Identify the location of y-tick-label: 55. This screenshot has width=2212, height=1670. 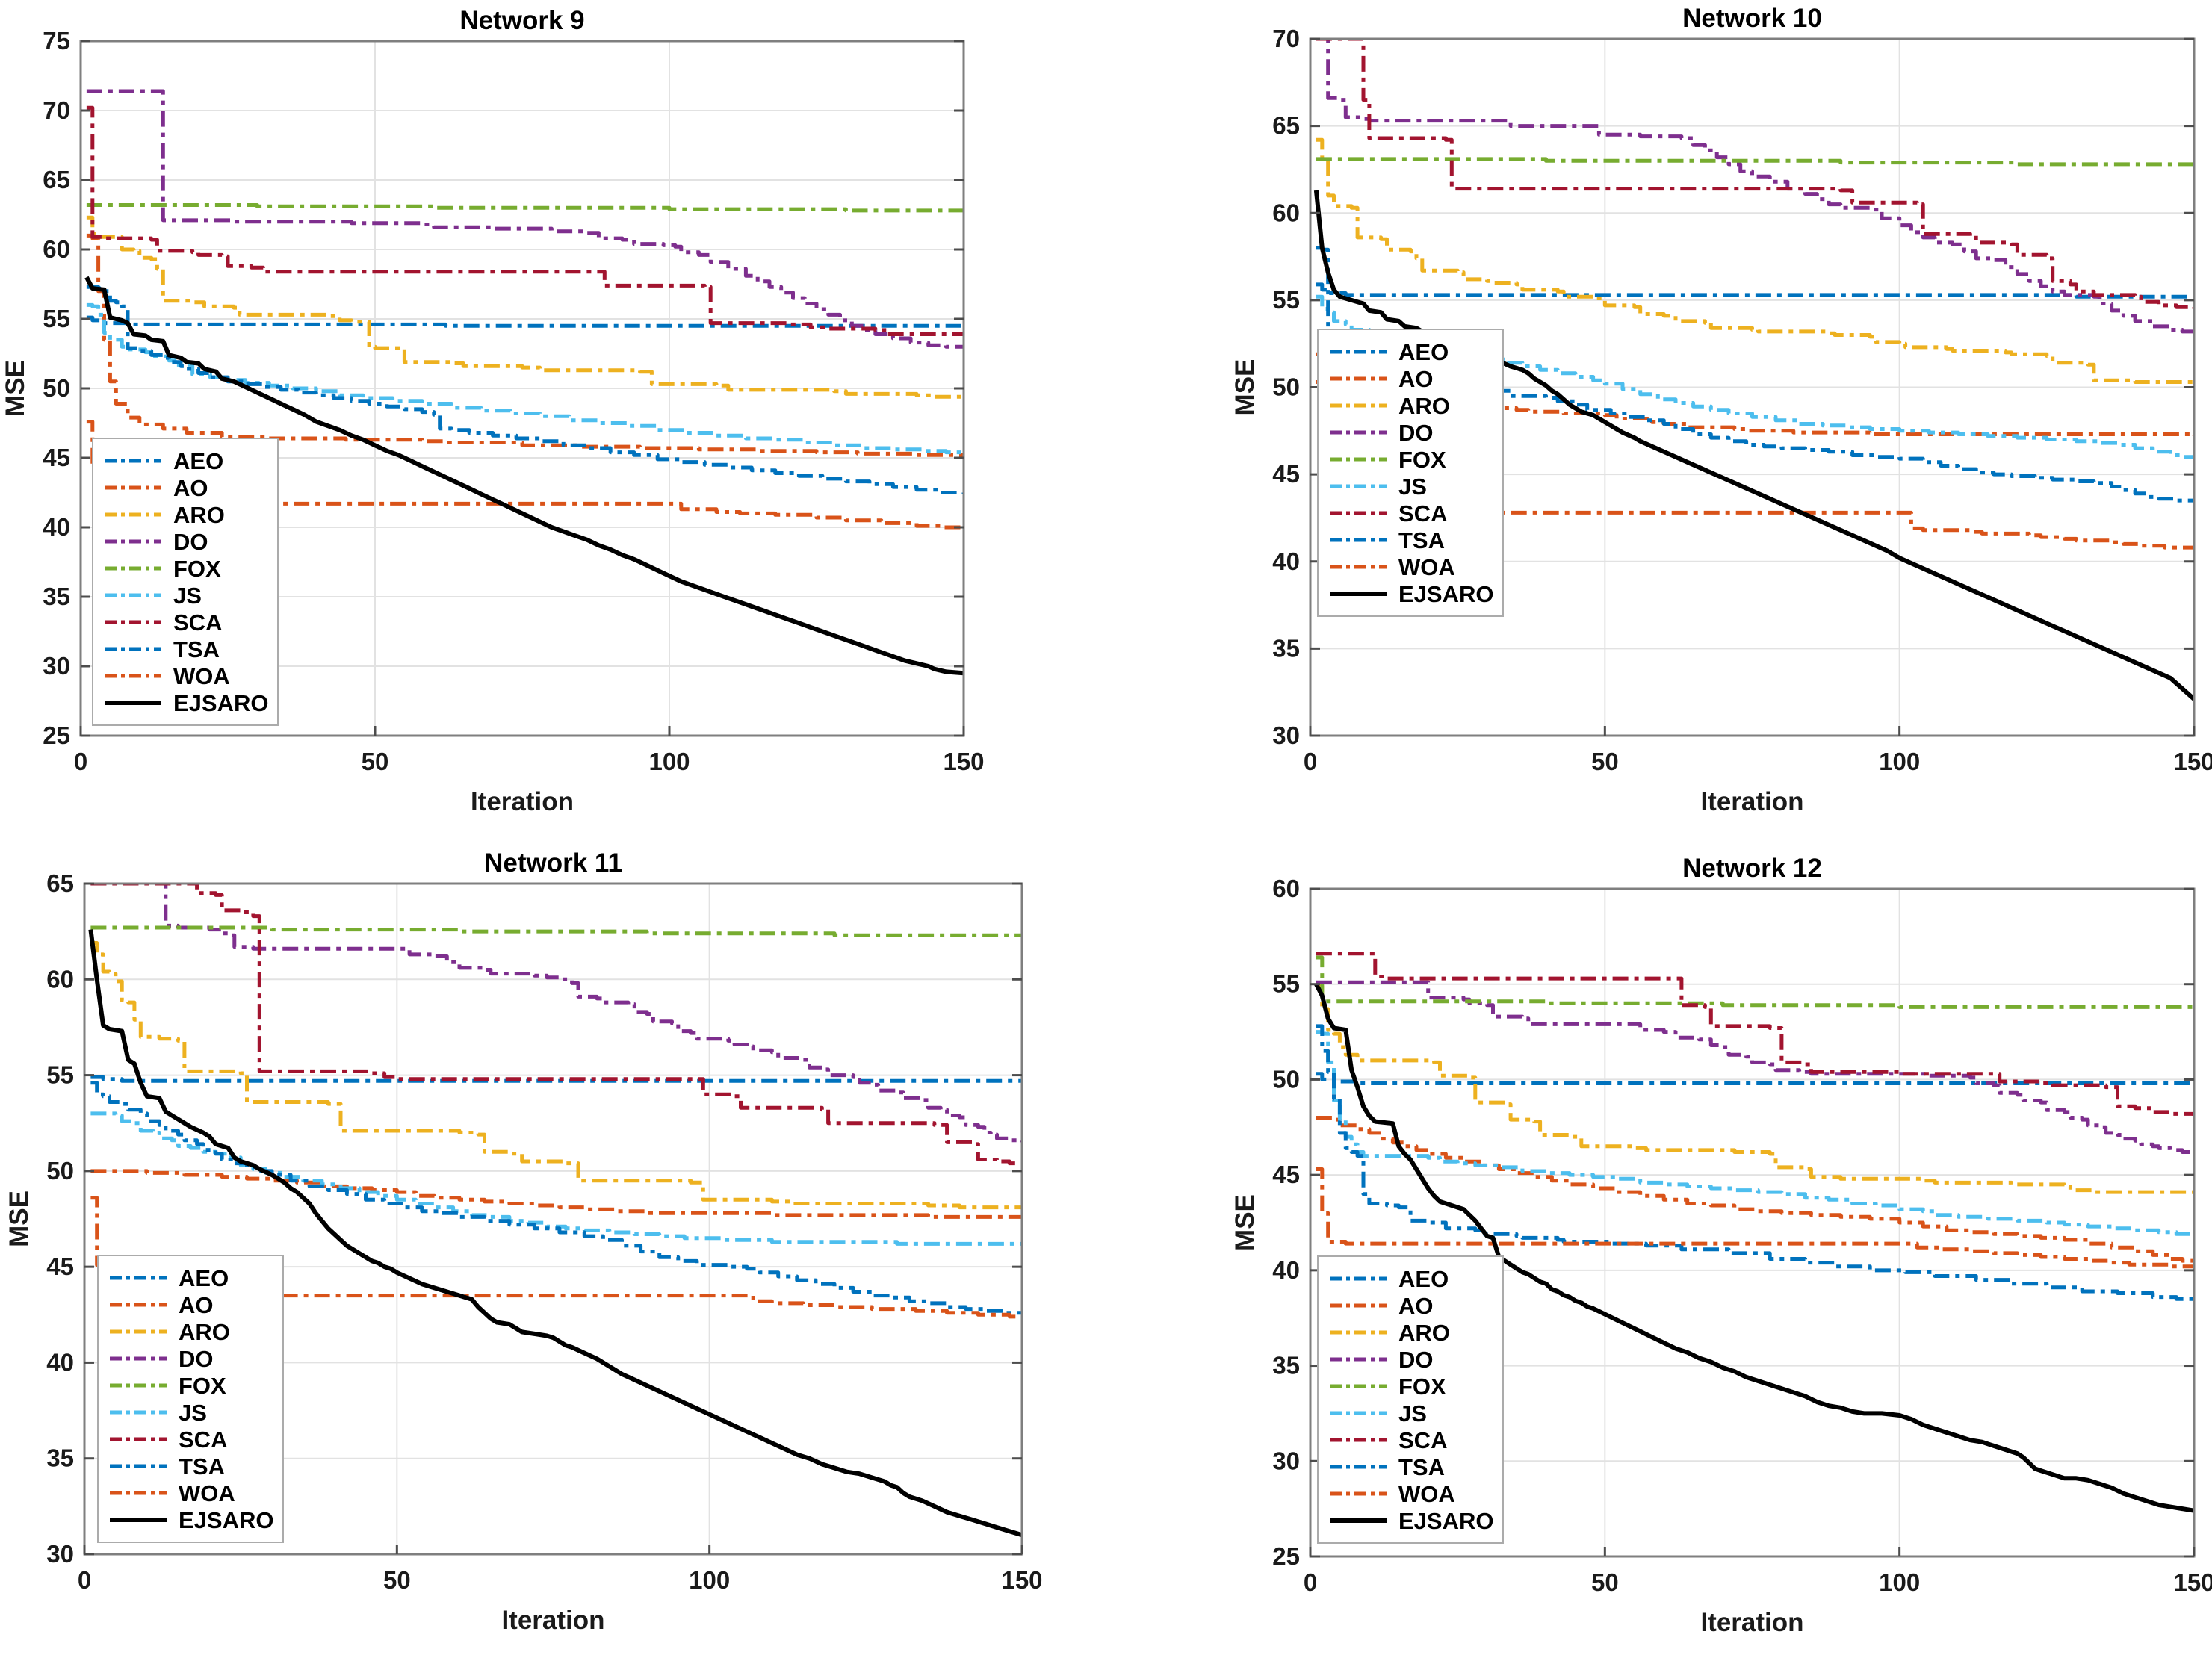
(60, 1075).